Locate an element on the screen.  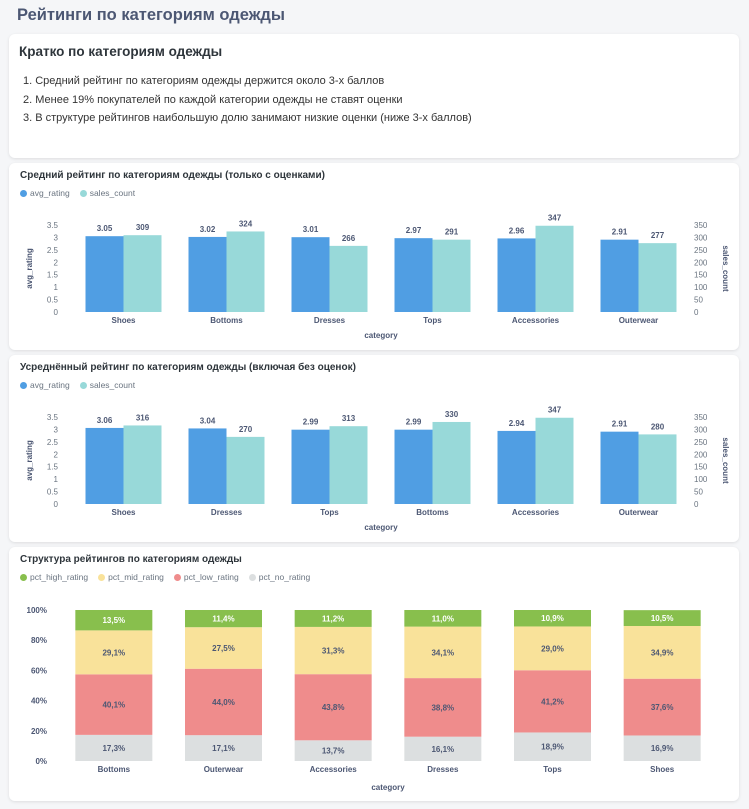
data-label: 3.02 is located at coordinates (208, 229).